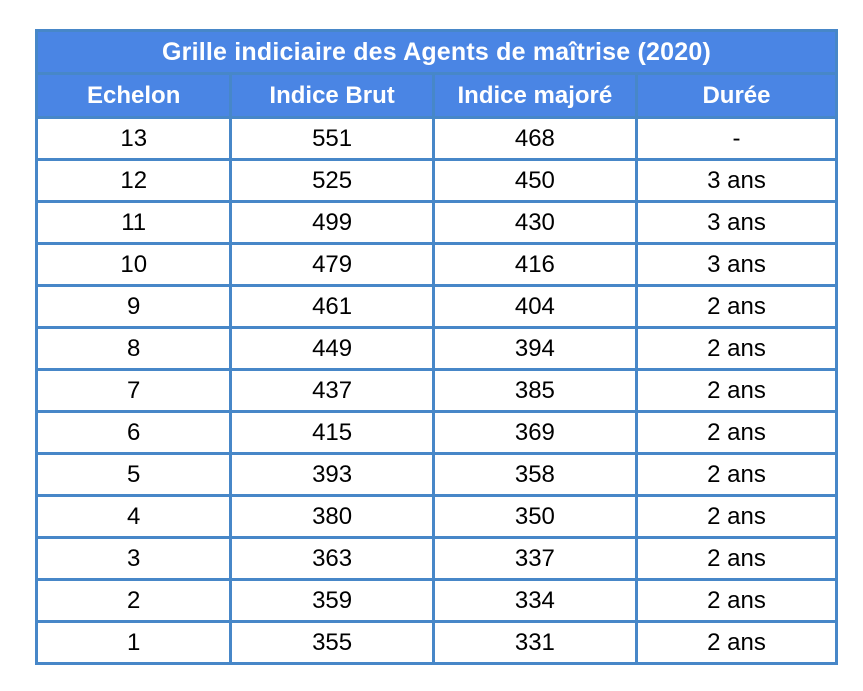 Image resolution: width=863 pixels, height=691 pixels. I want to click on cell-indice-majore: 385, so click(534, 390).